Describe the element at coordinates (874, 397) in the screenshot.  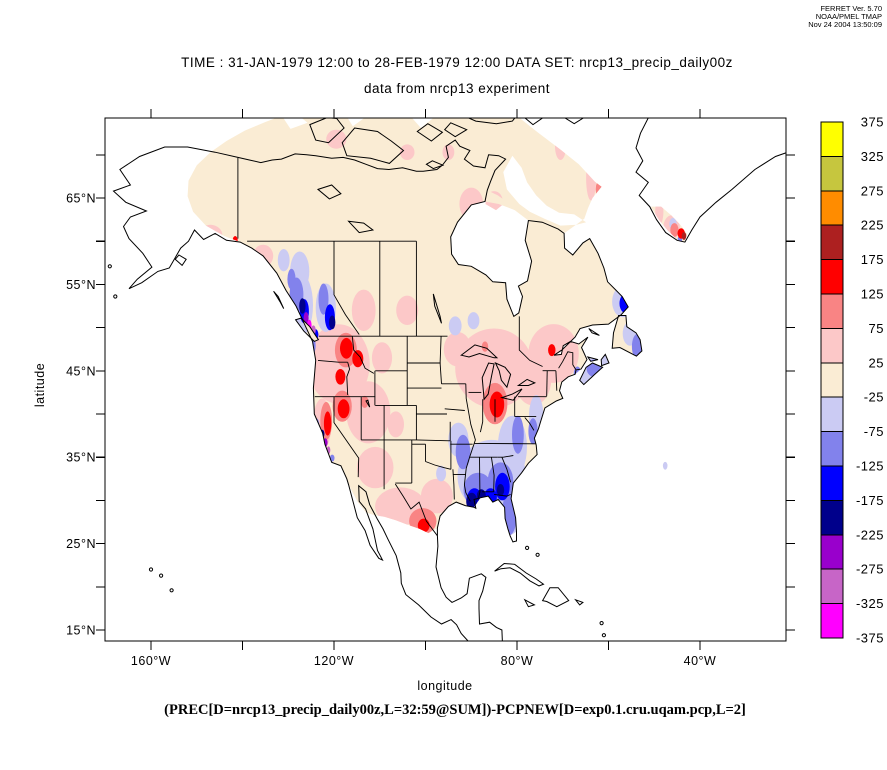
I see `colorbar-label: -25` at that location.